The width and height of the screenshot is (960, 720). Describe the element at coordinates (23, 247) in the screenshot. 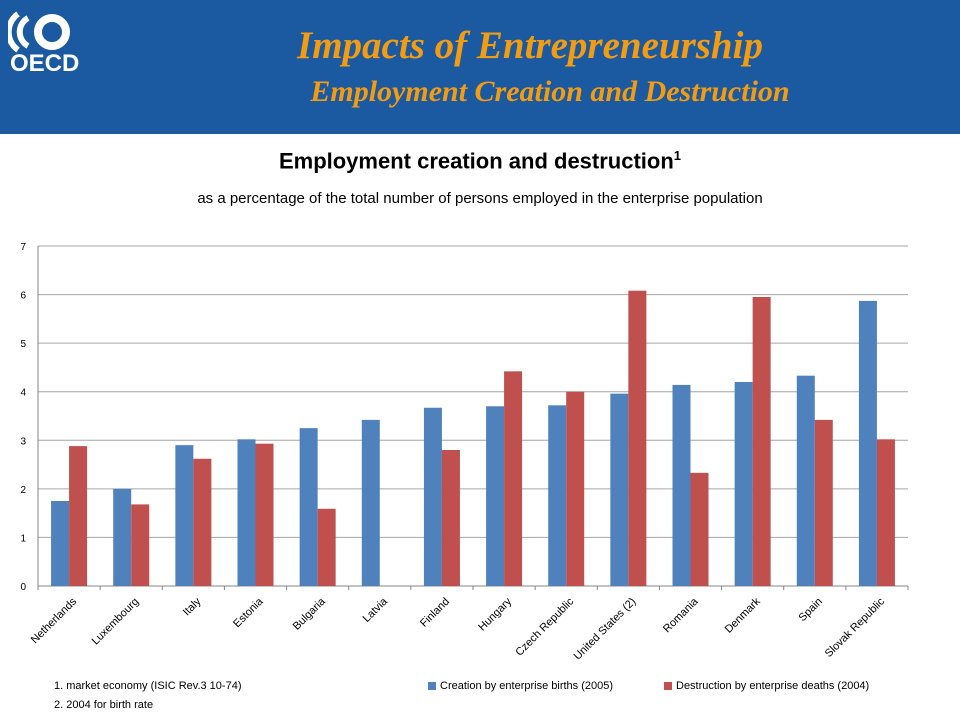

I see `y-tick-label: 7` at that location.